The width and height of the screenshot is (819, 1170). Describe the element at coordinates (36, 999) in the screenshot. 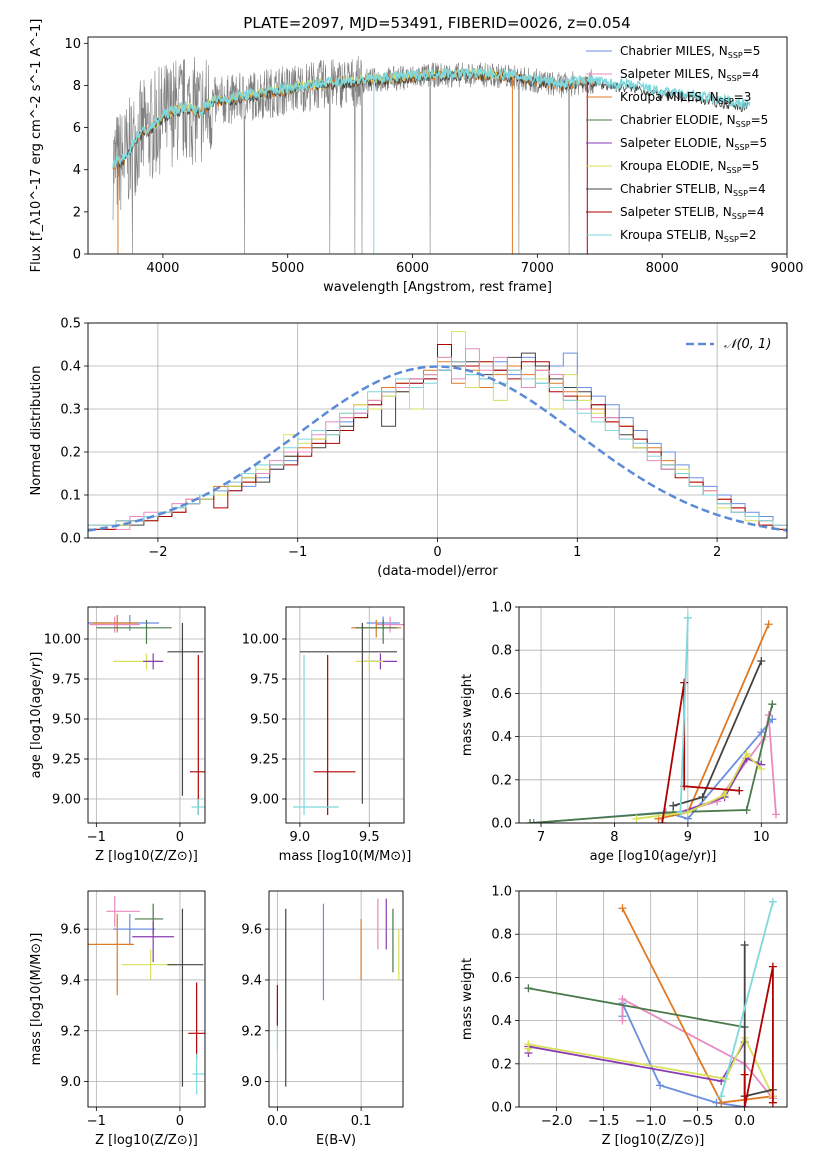

I see `mass_vs_Z-ylabel: mass [log10(M/M⊙)]` at that location.